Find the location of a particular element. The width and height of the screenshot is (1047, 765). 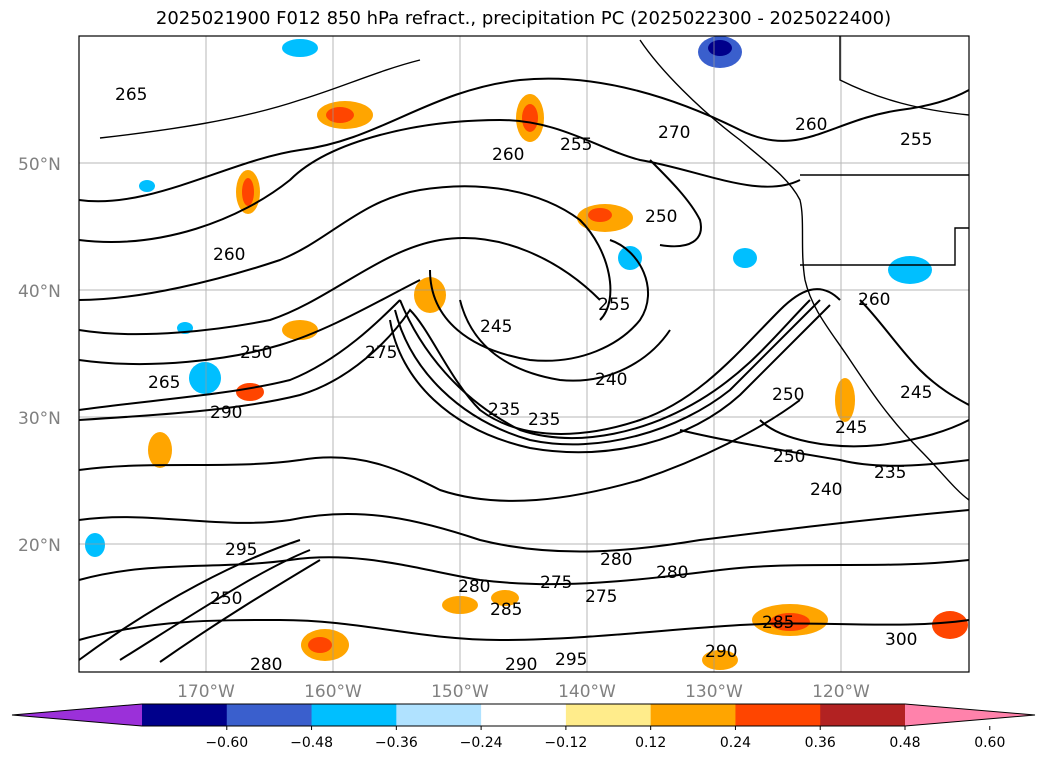

colorbar-extend-min is located at coordinates (77, 715).